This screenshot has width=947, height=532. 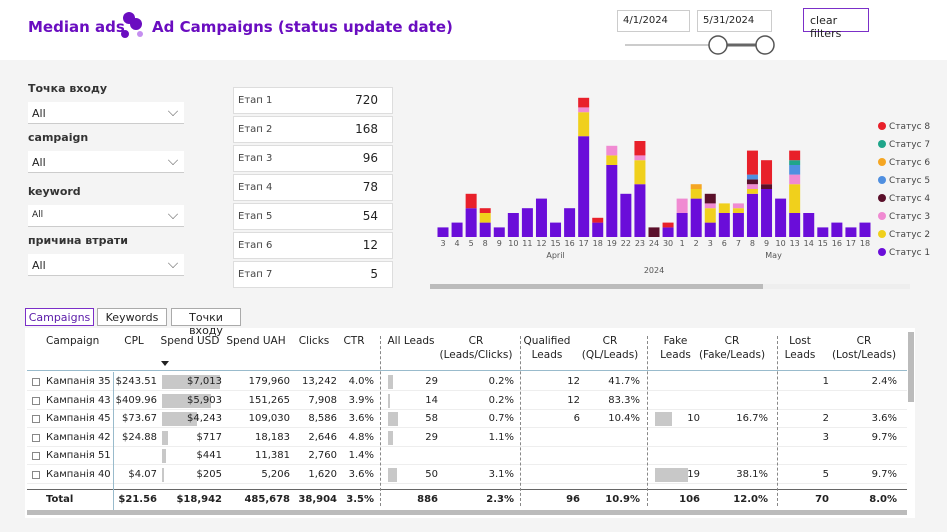 I want to click on filter-label: Точка входу, so click(x=67, y=88).